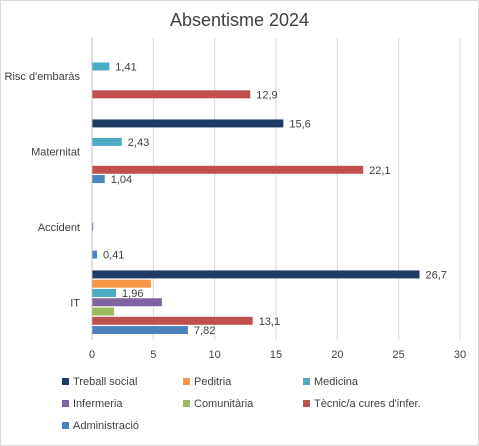  Describe the element at coordinates (436, 275) in the screenshot. I see `data-label: 26,7` at that location.